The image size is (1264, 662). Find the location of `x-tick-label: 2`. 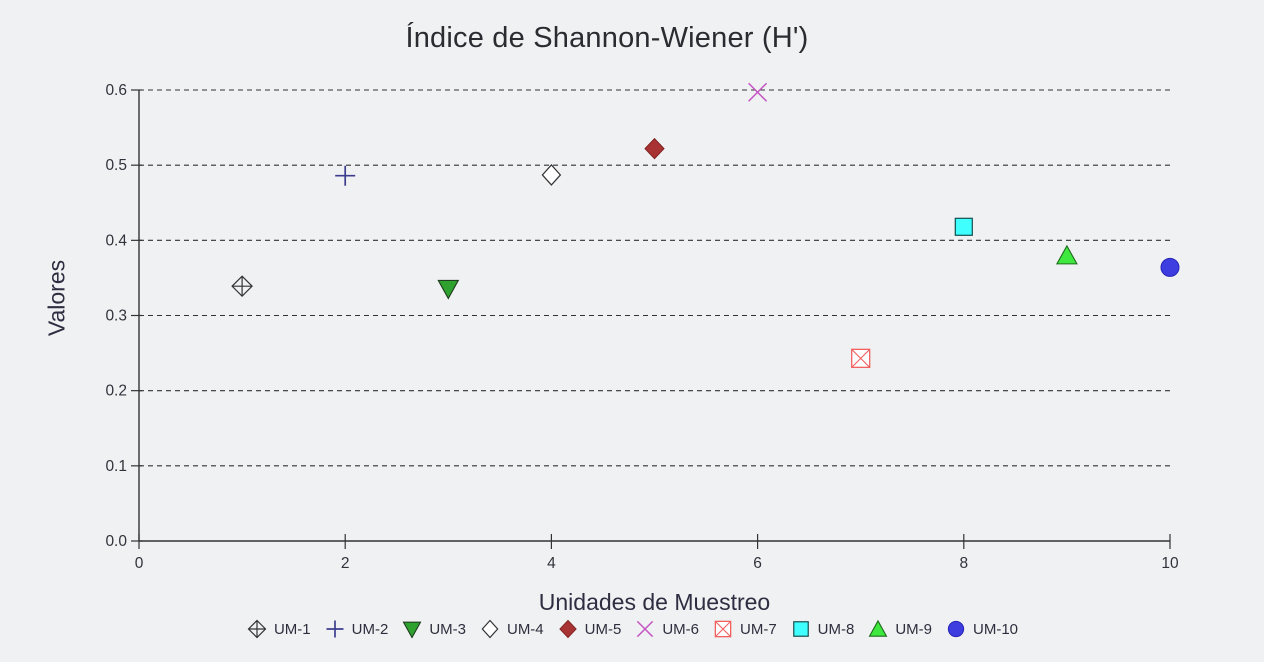

x-tick-label: 2 is located at coordinates (345, 563).